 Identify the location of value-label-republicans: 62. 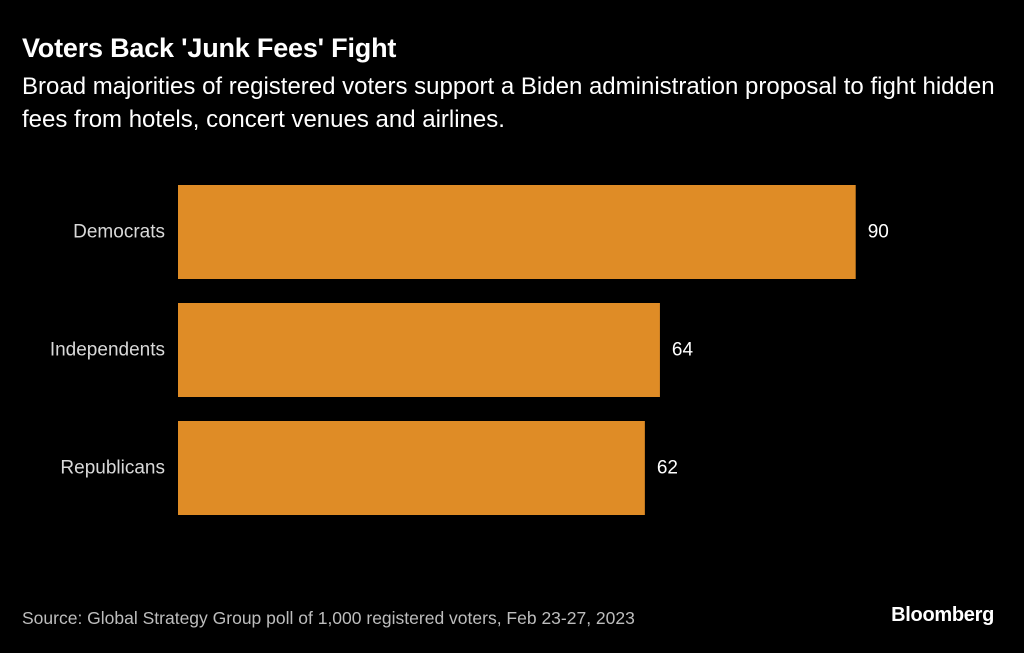
(667, 468).